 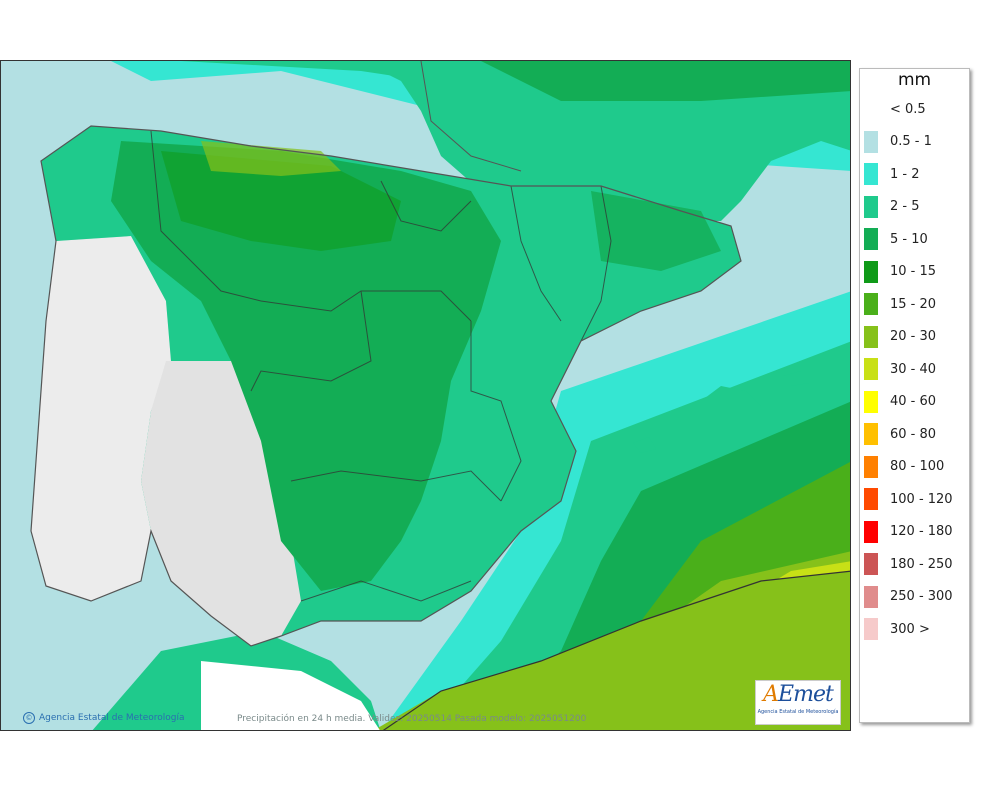 I want to click on legend-item: 1 - 2, so click(x=892, y=174).